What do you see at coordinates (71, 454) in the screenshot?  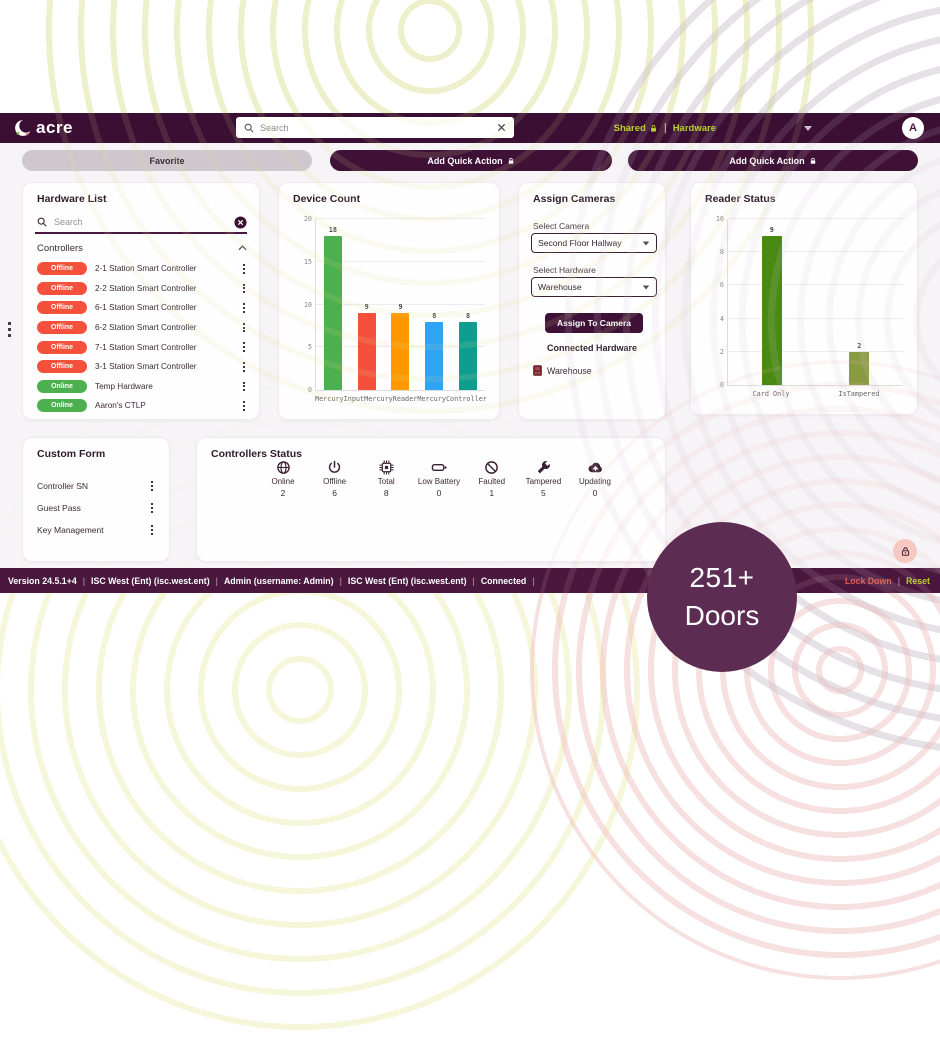 I see `custom-form-title: Custom Form` at bounding box center [71, 454].